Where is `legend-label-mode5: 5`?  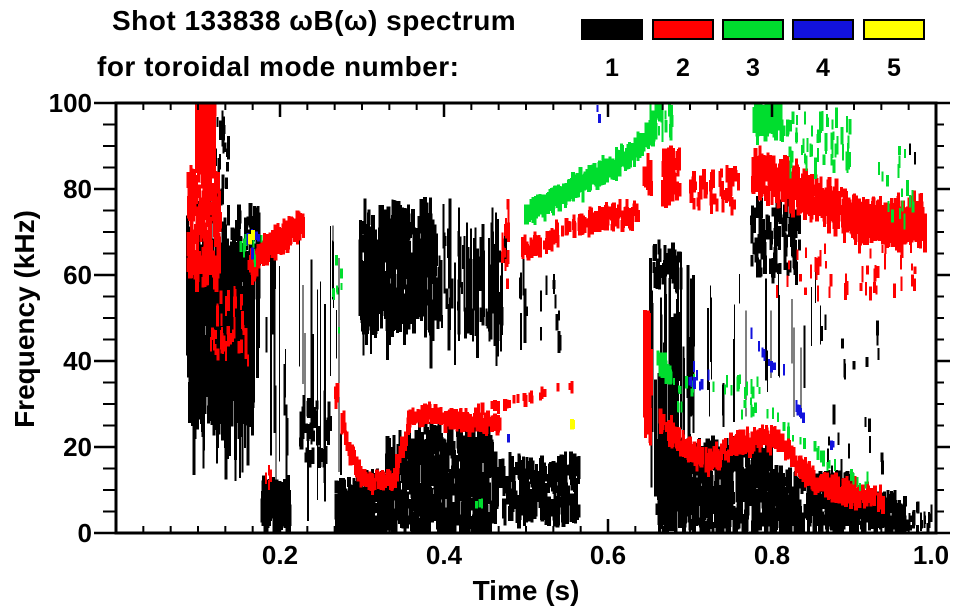
legend-label-mode5: 5 is located at coordinates (894, 68).